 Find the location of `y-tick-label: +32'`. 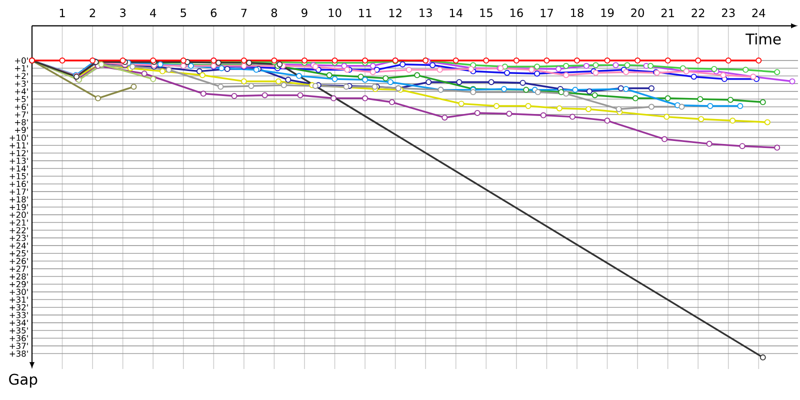

y-tick-label: +32' is located at coordinates (19, 307).